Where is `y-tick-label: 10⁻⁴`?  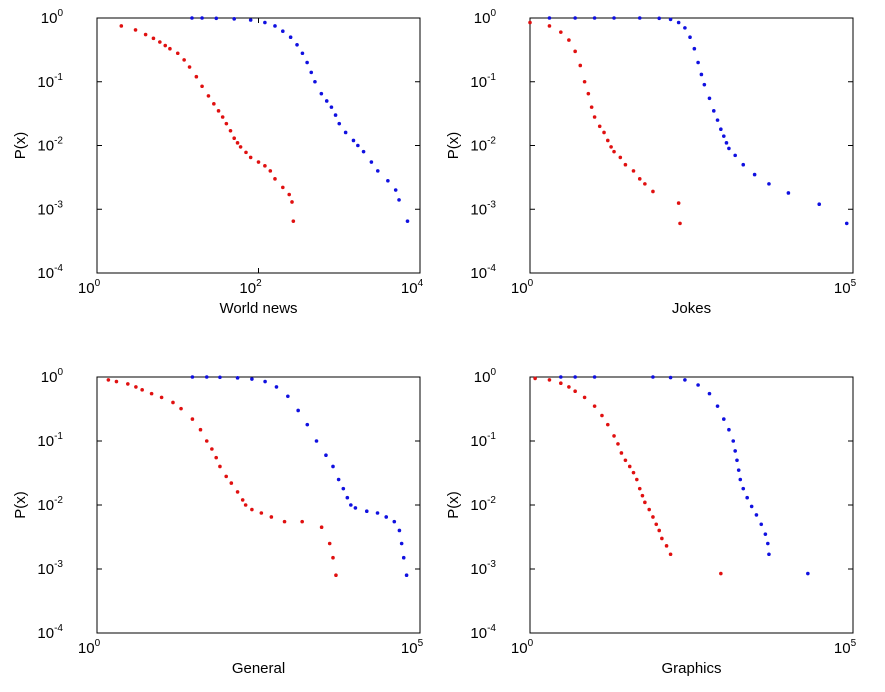
y-tick-label: 10⁻⁴ is located at coordinates (50, 272).